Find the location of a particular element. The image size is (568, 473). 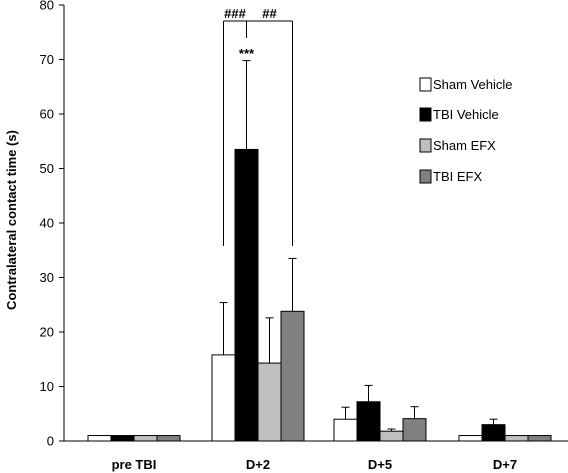

annotations: ### ##*** is located at coordinates (258, 126).